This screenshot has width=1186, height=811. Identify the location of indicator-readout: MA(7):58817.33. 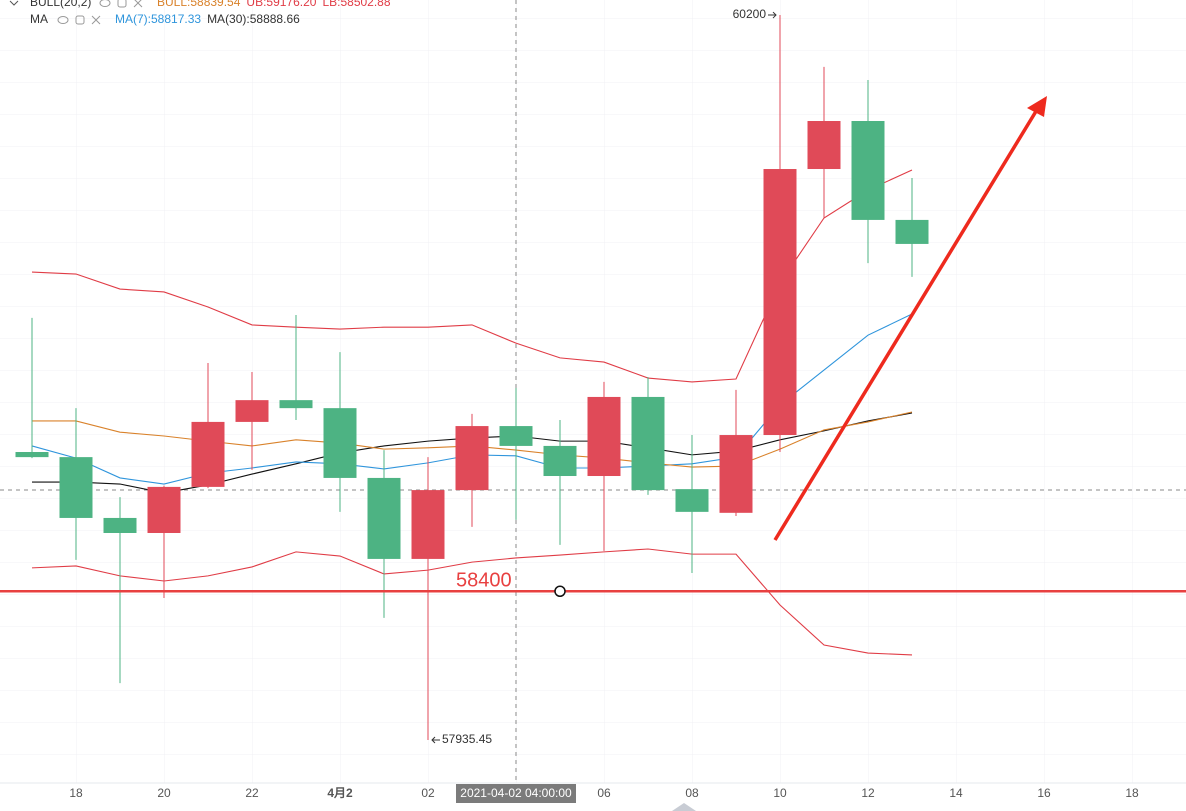
(158, 19).